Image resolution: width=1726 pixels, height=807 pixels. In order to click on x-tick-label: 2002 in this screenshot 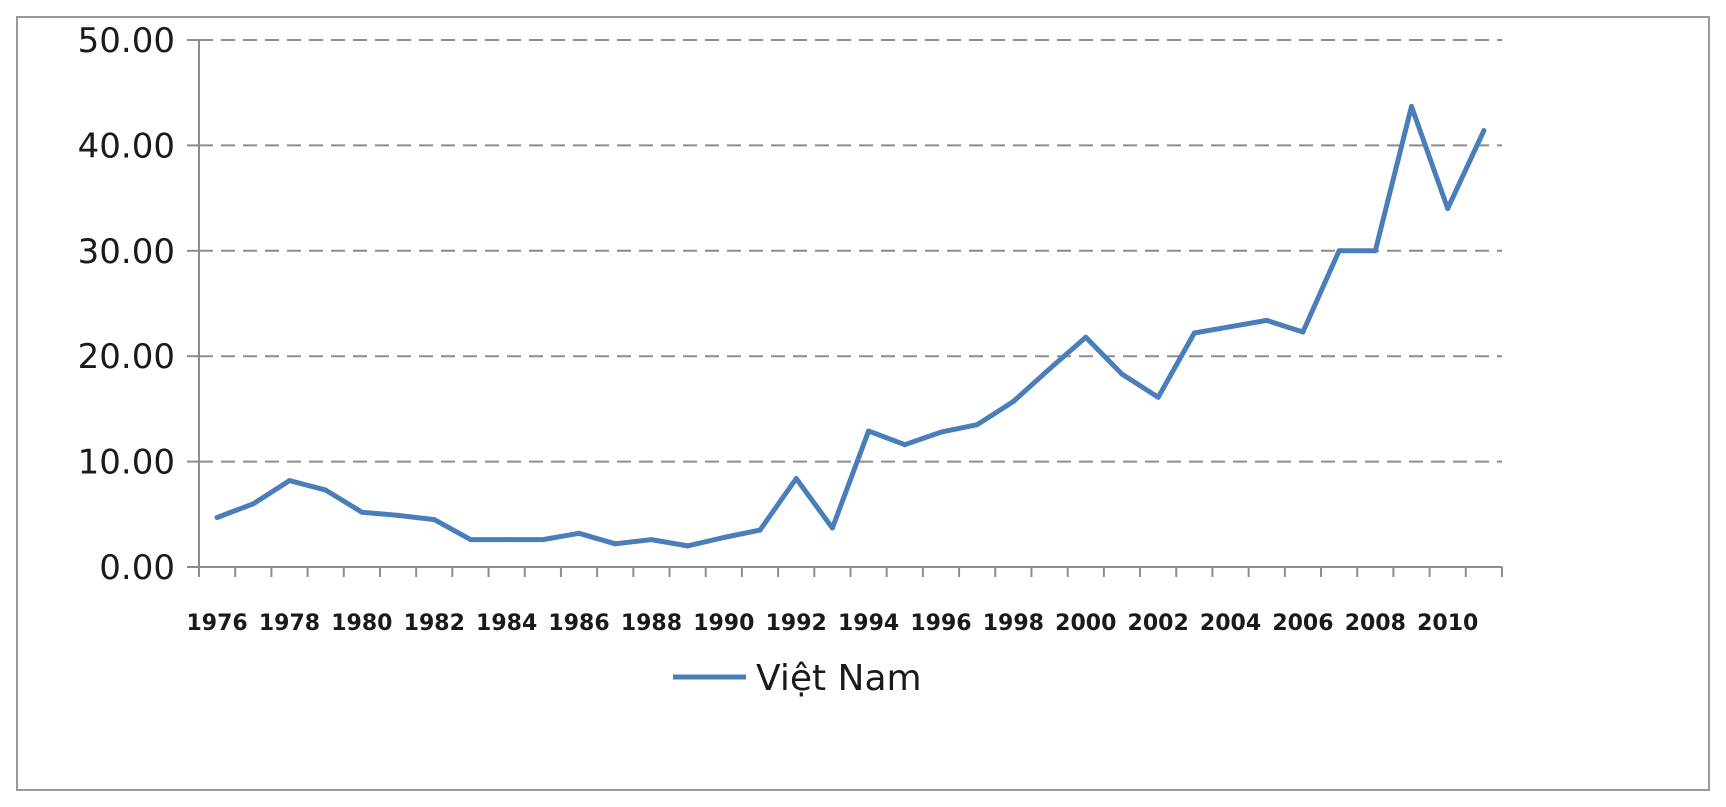, I will do `click(1158, 623)`.